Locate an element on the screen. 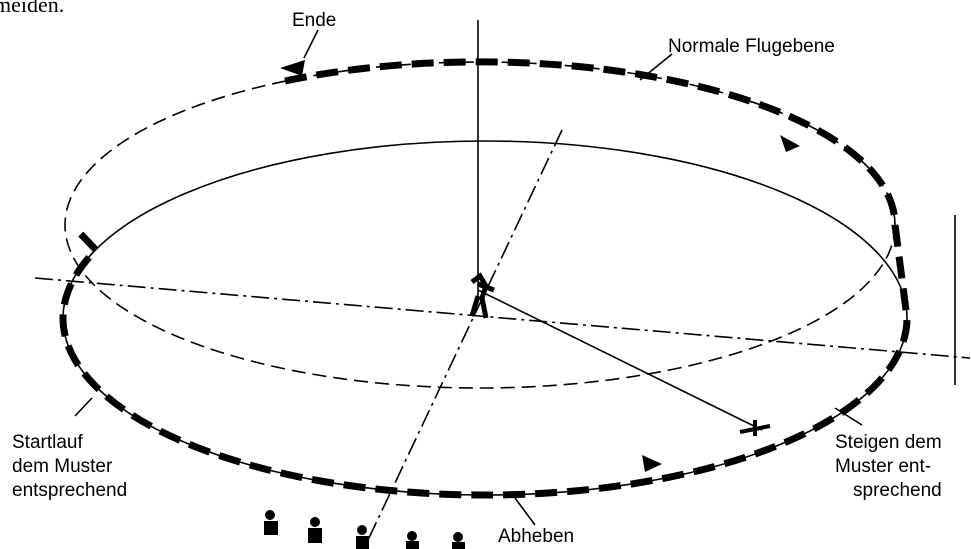 The height and width of the screenshot is (549, 971). label: Muster ent- is located at coordinates (883, 466).